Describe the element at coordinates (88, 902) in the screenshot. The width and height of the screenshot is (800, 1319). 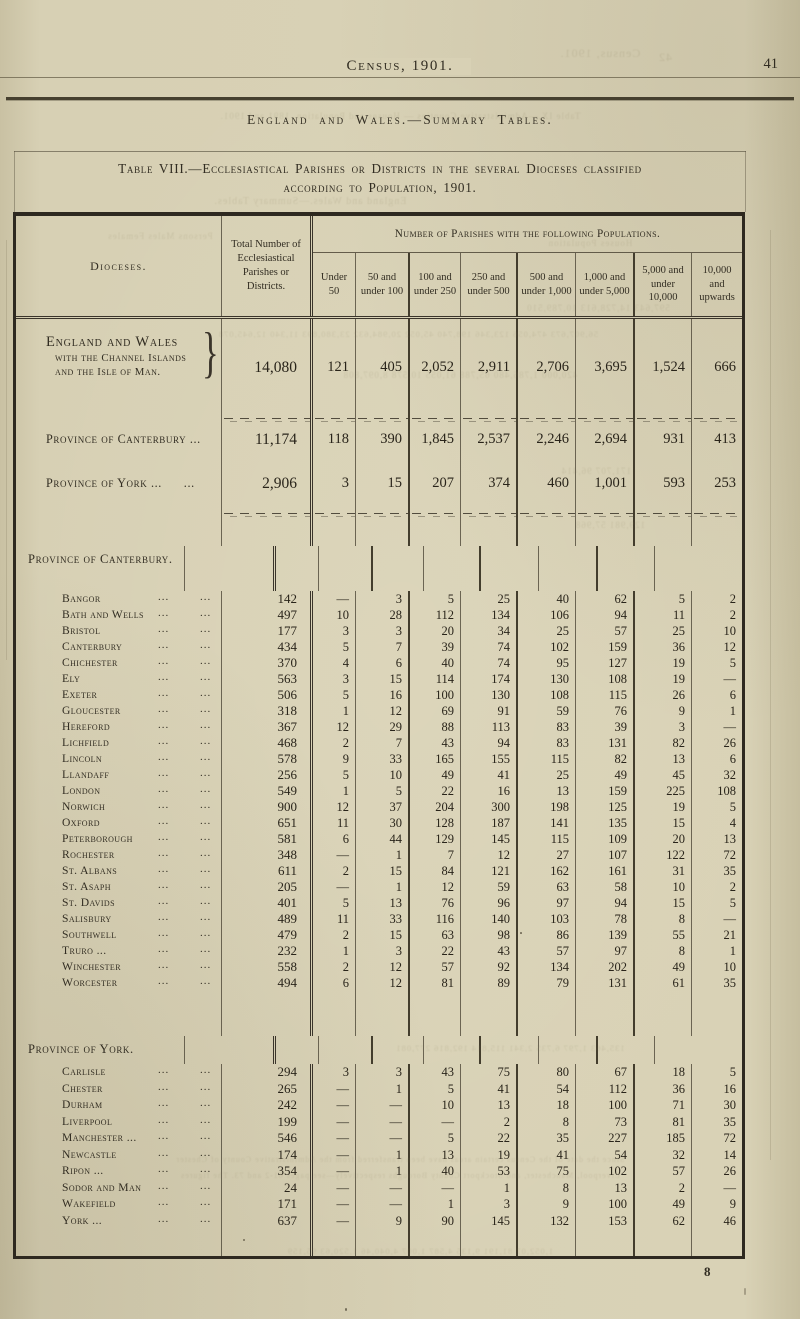
I see `diocese-name: St. Davids` at that location.